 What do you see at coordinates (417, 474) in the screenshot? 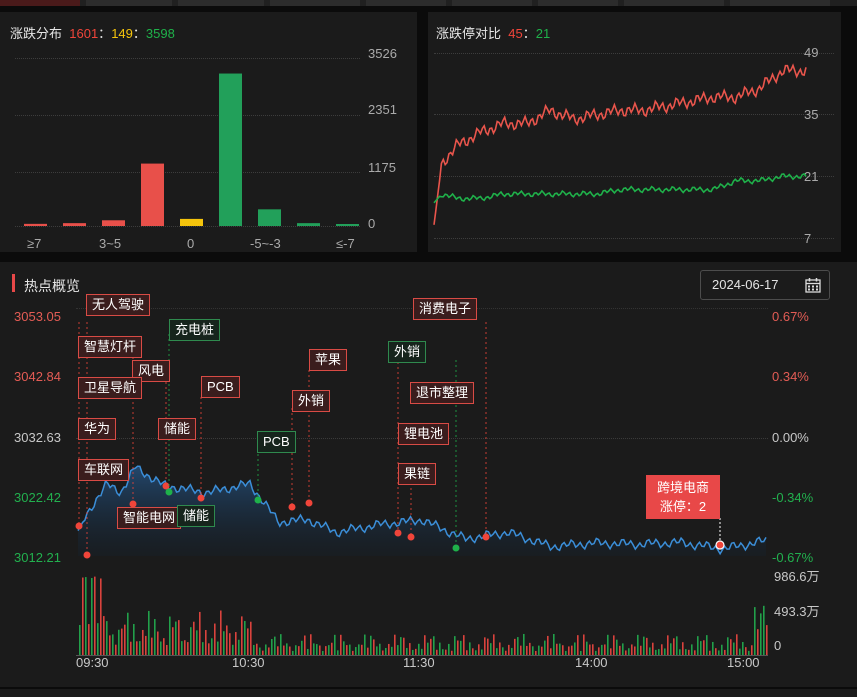
I see `hot-tag: 果链` at bounding box center [417, 474].